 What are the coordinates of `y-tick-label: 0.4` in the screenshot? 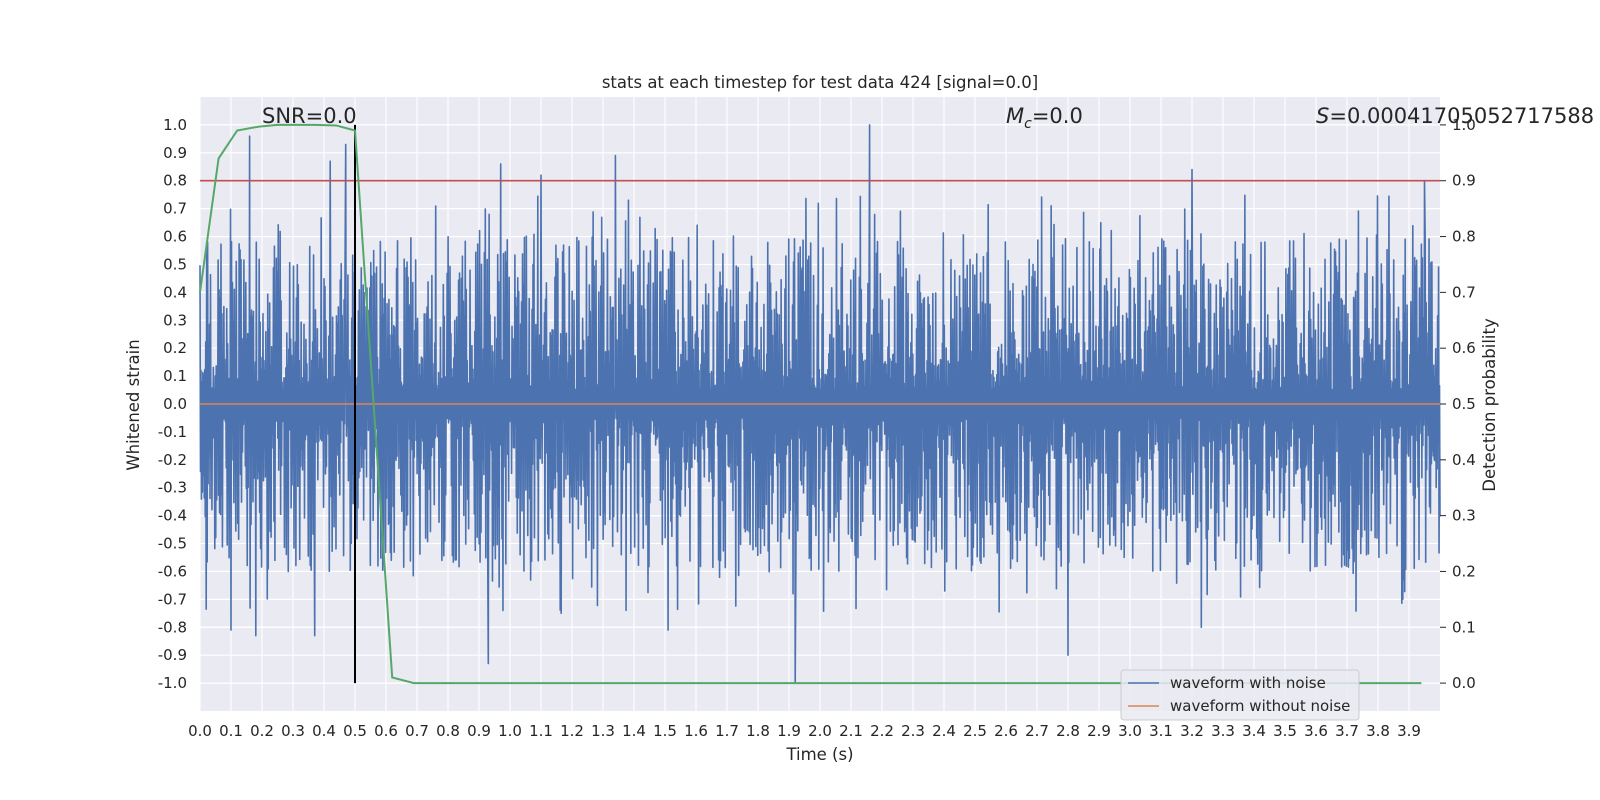 It's located at (175, 292).